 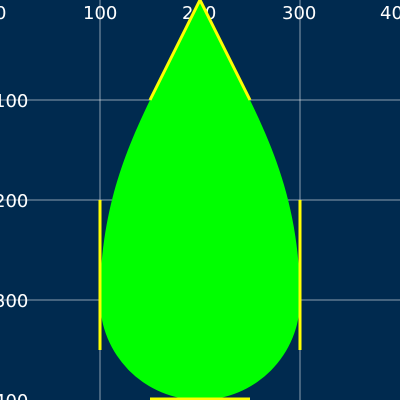 I want to click on guide-line-upper-right, so click(x=225, y=50).